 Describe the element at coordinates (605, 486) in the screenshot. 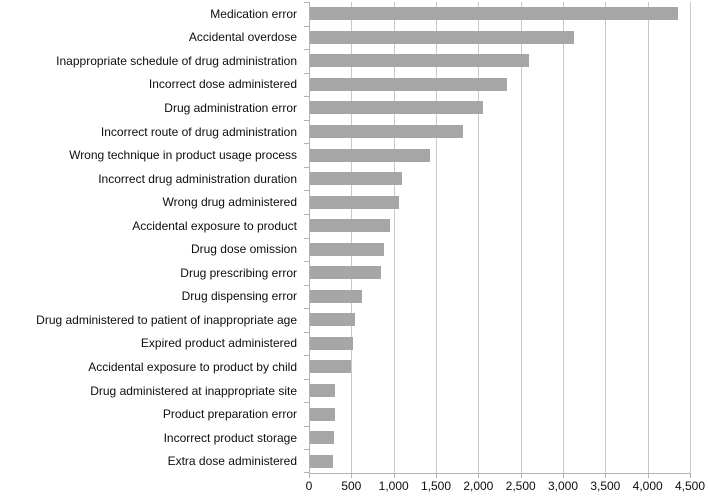

I see `x-axis-tick-label: 3,500` at that location.